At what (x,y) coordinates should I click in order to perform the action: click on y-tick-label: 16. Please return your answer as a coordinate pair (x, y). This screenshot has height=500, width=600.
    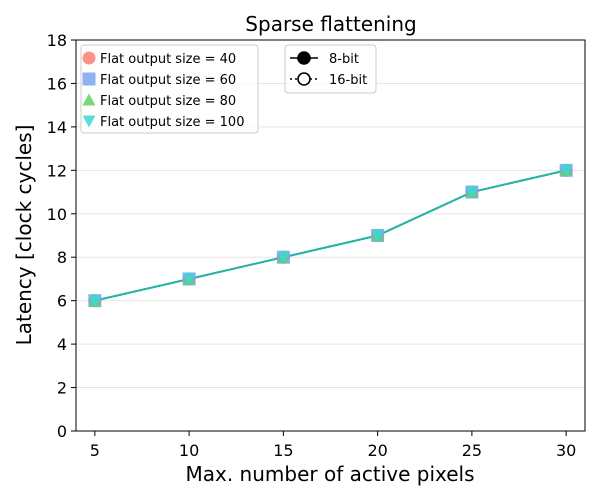
    Looking at the image, I should click on (57, 83).